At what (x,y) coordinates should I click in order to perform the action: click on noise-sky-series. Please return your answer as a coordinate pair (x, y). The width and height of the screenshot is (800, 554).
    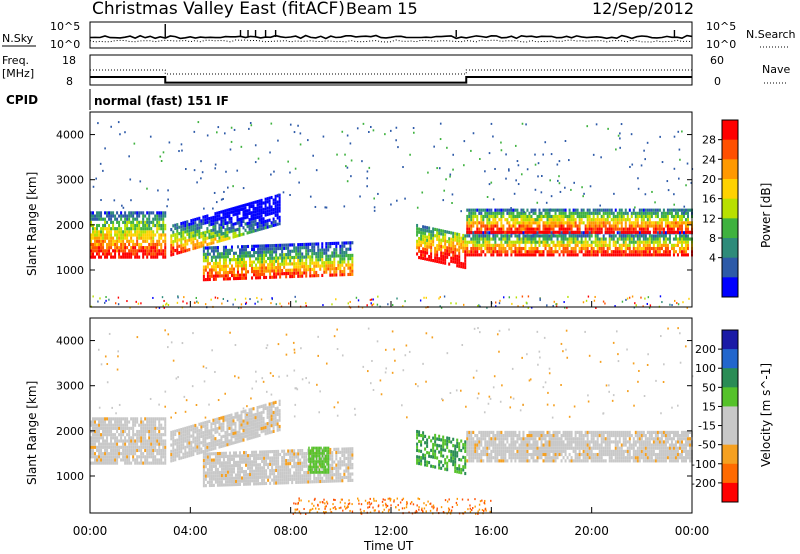
    Looking at the image, I should click on (391, 37).